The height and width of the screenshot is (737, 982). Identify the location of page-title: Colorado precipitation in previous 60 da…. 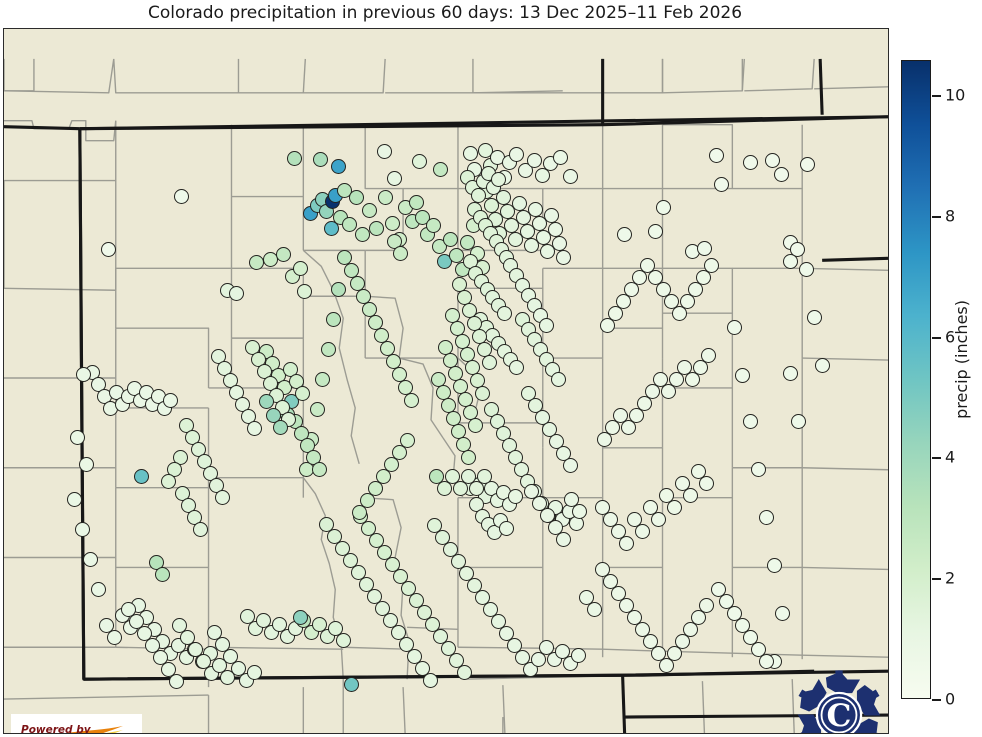
(445, 13).